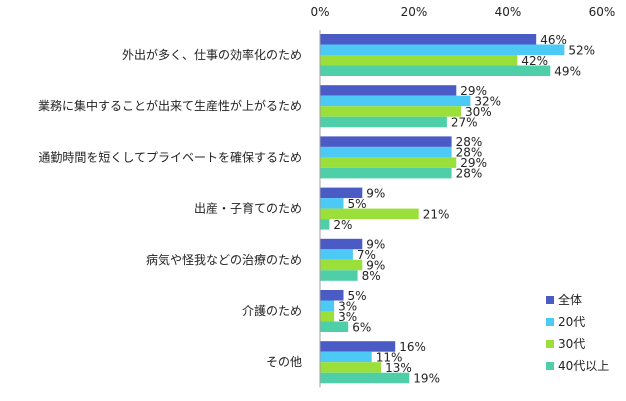  I want to click on x-tick-label: 40%, so click(508, 12).